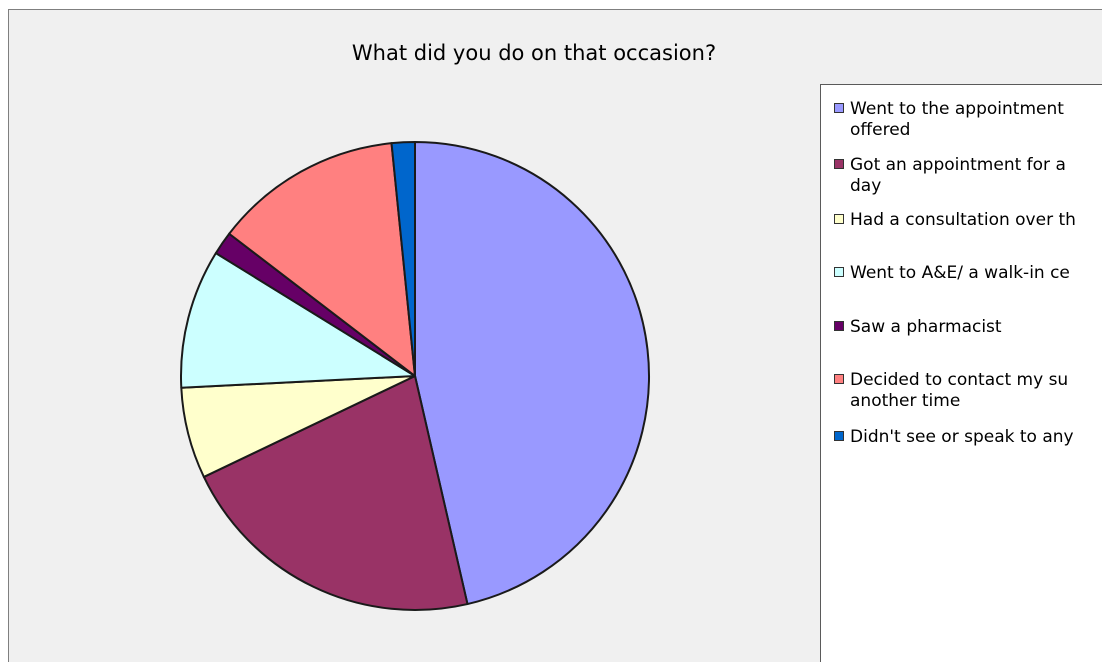 Image resolution: width=1102 pixels, height=662 pixels. Describe the element at coordinates (962, 437) in the screenshot. I see `legend-label: Didn't see or speak to any` at that location.